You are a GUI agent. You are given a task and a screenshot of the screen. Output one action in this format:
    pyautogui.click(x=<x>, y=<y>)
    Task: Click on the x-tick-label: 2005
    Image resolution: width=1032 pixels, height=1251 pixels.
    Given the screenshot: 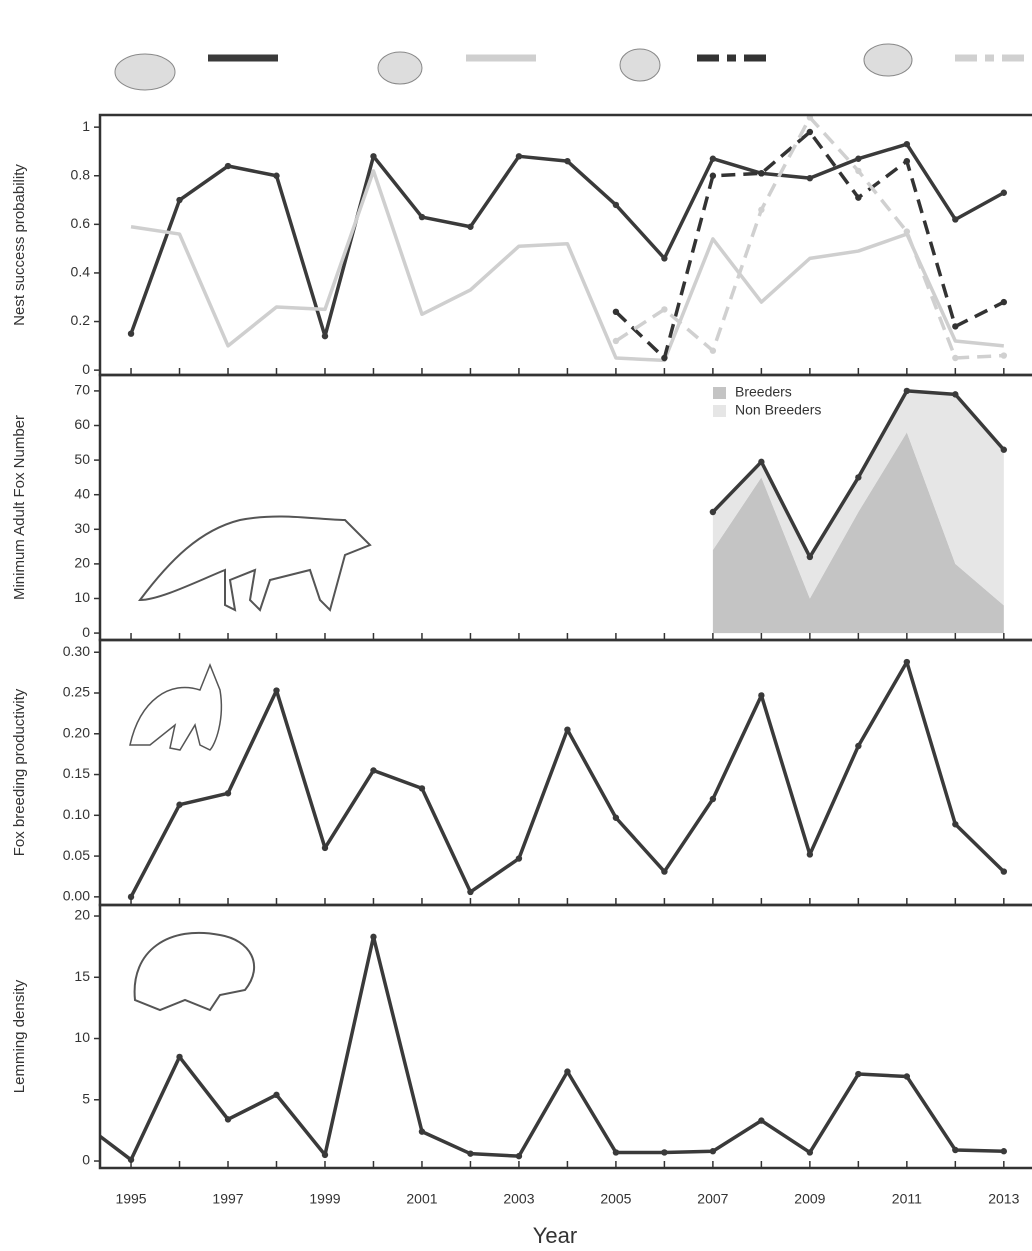 What is the action you would take?
    pyautogui.click(x=615, y=1199)
    